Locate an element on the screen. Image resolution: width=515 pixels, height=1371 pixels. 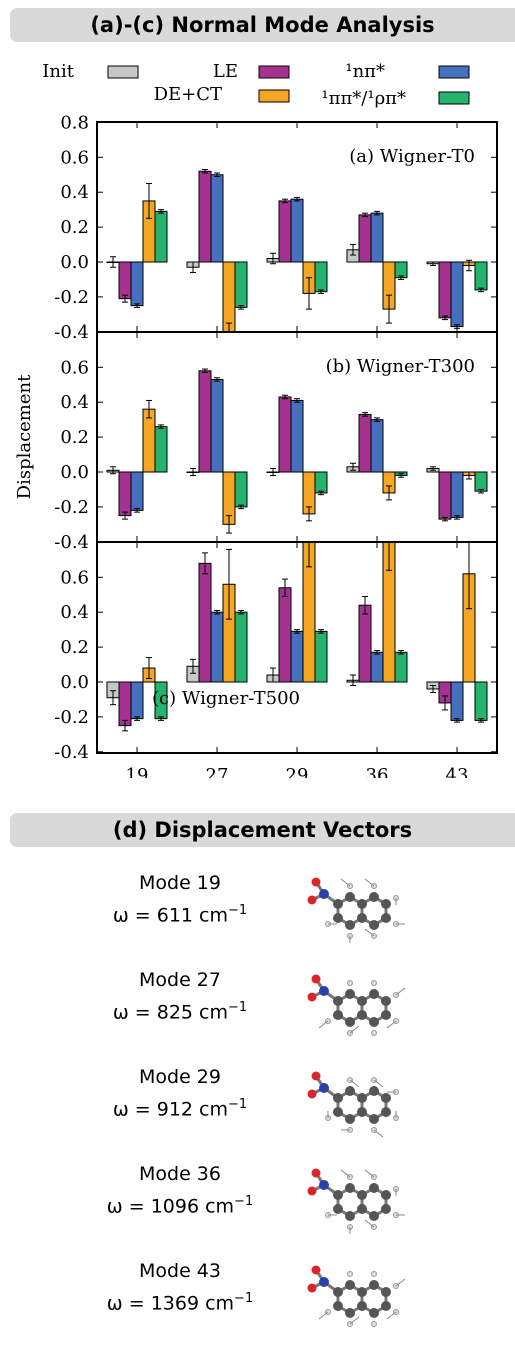
mode-frequency: ω = 611 cm−1 is located at coordinates (180, 913).